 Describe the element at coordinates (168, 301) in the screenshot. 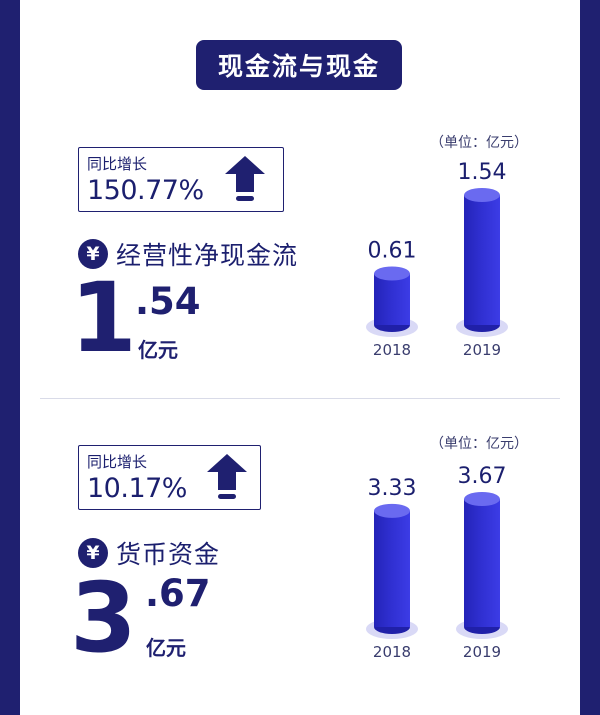

I see `amount-decimal: .54` at that location.